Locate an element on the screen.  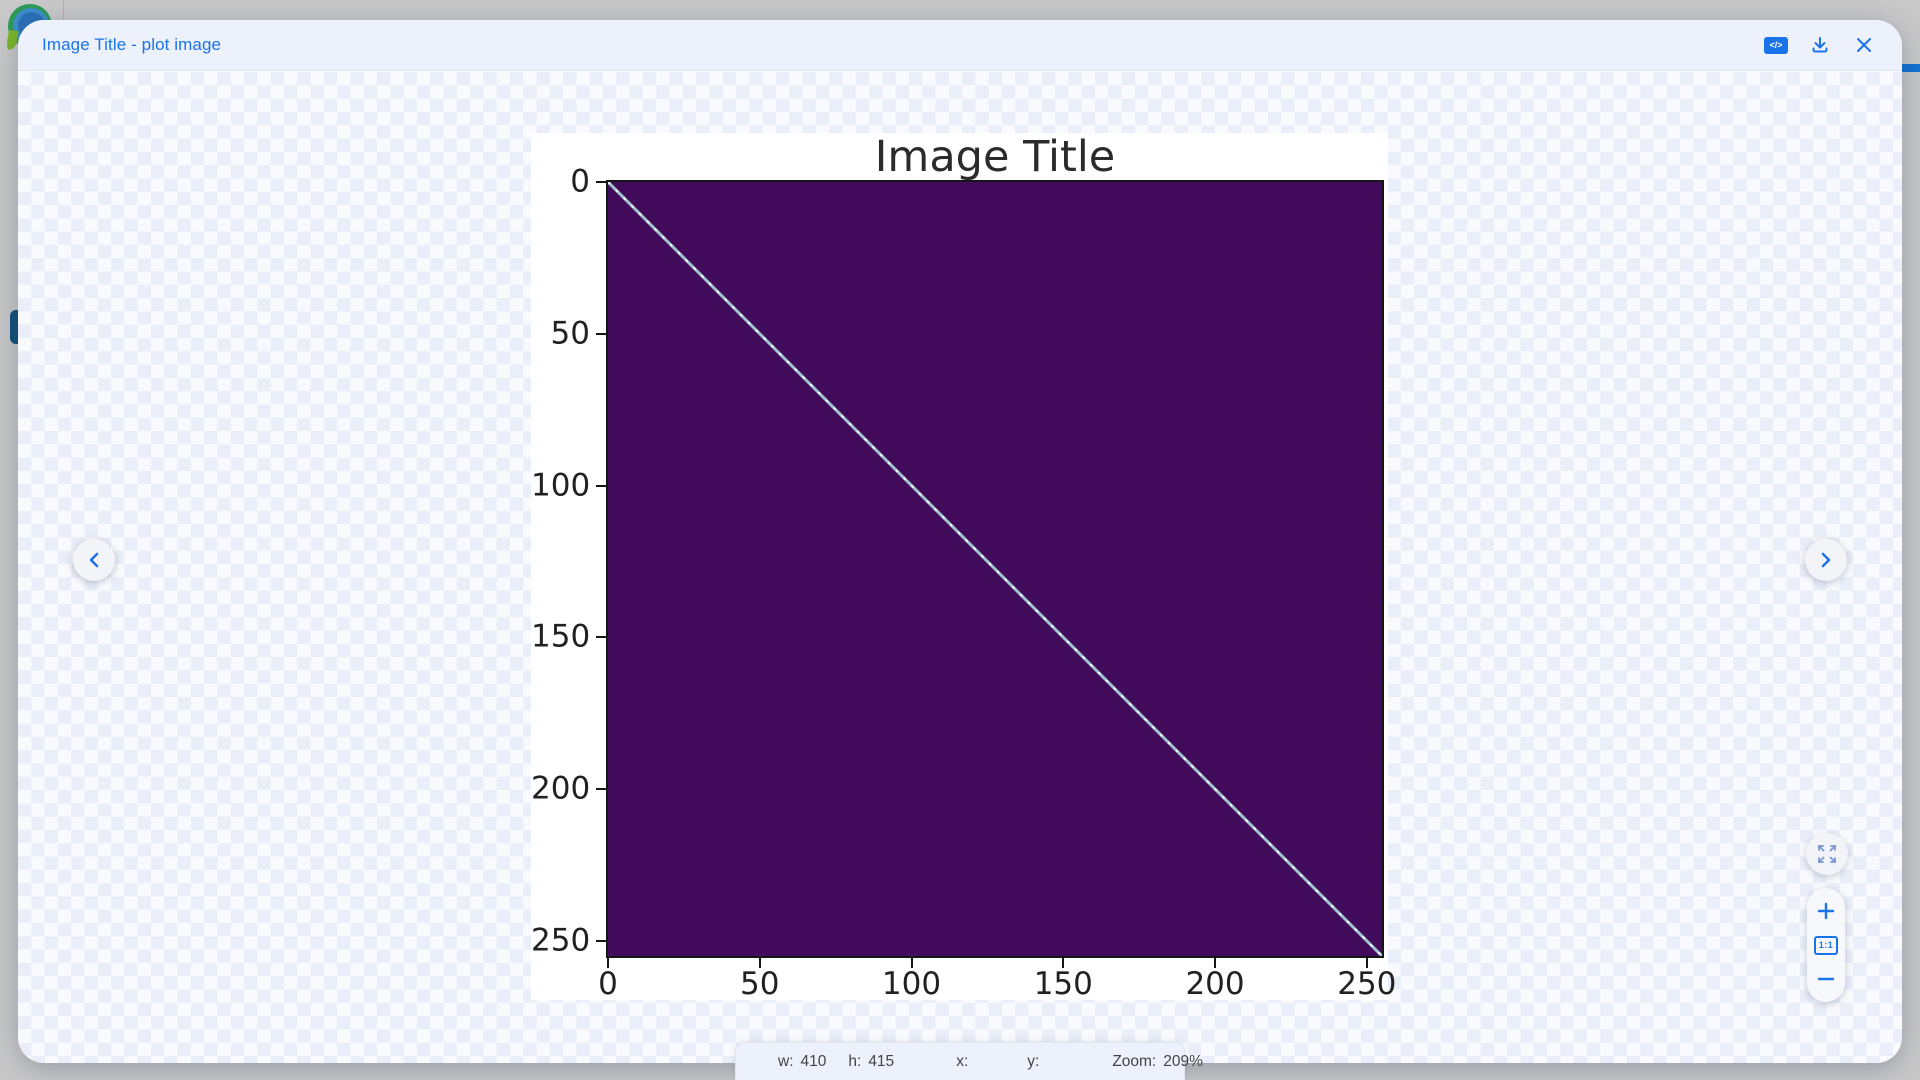
chevron-right-icon is located at coordinates (1826, 560).